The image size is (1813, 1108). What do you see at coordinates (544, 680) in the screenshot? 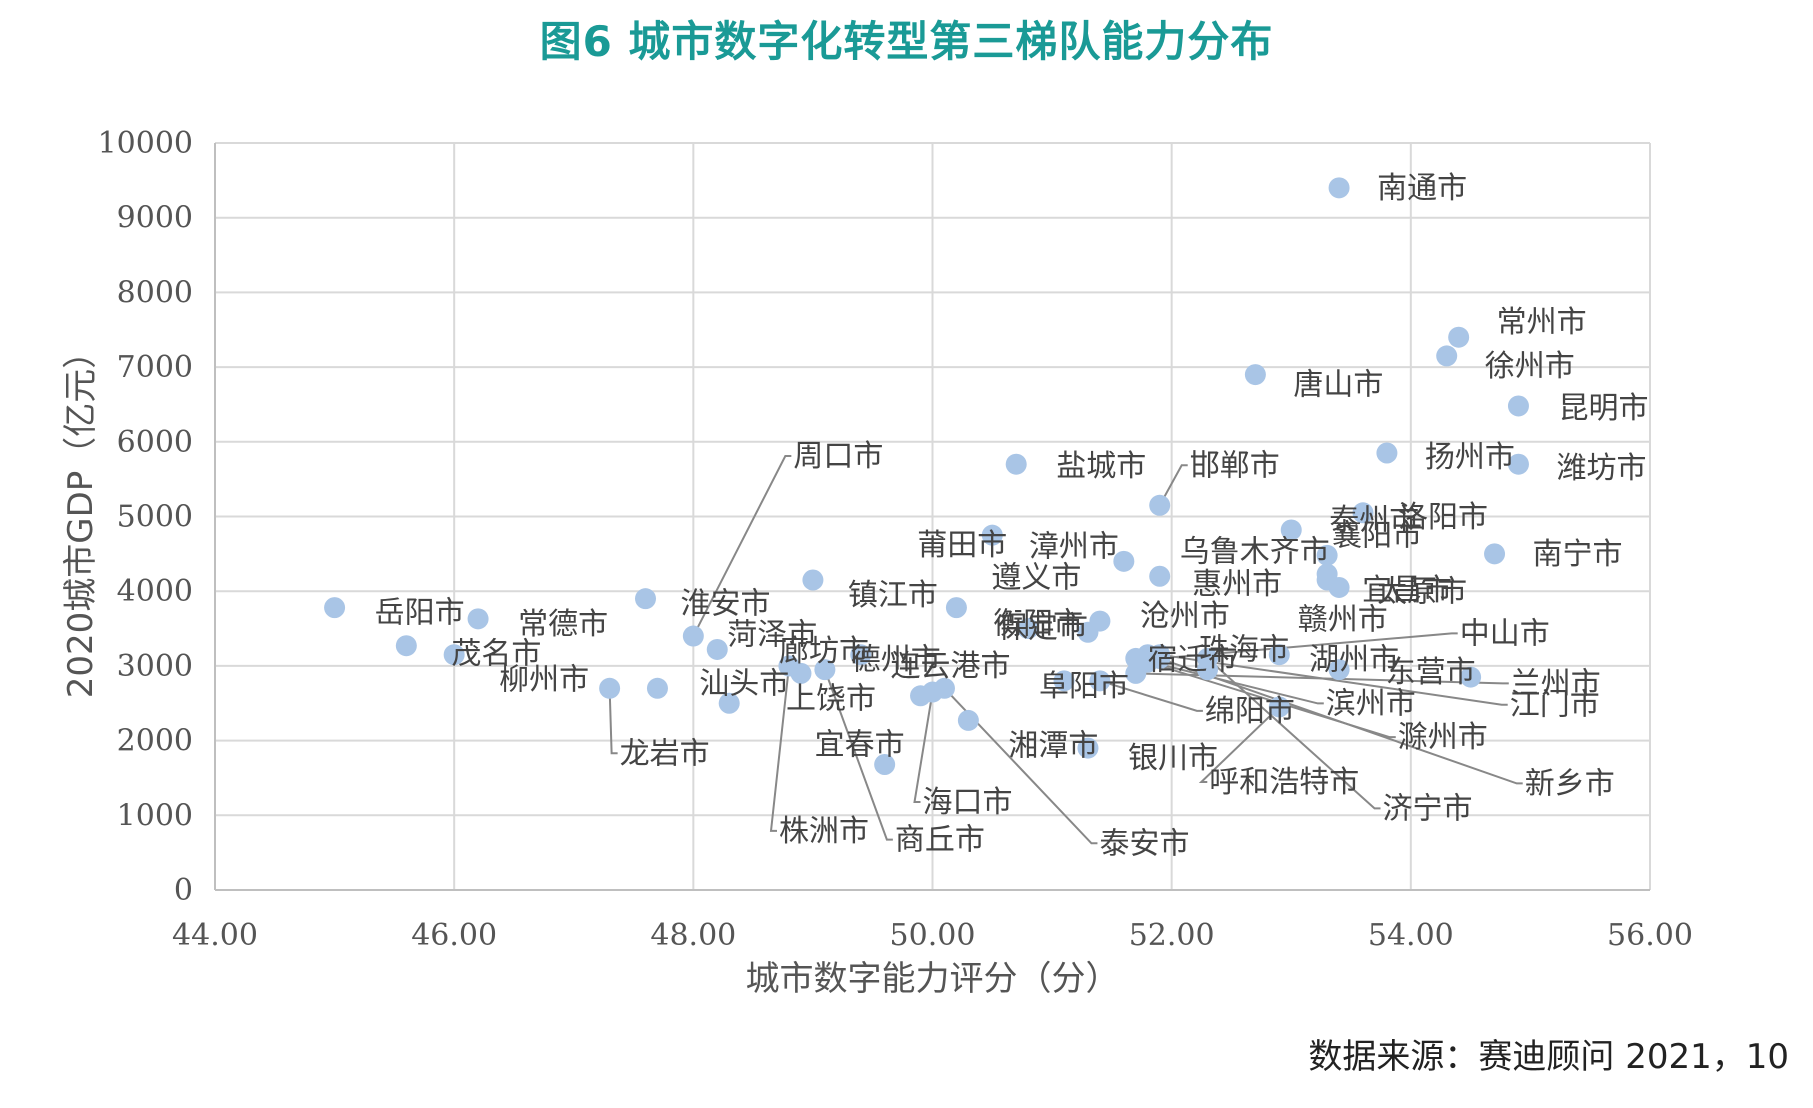
I see `point-label: 柳州市` at bounding box center [544, 680].